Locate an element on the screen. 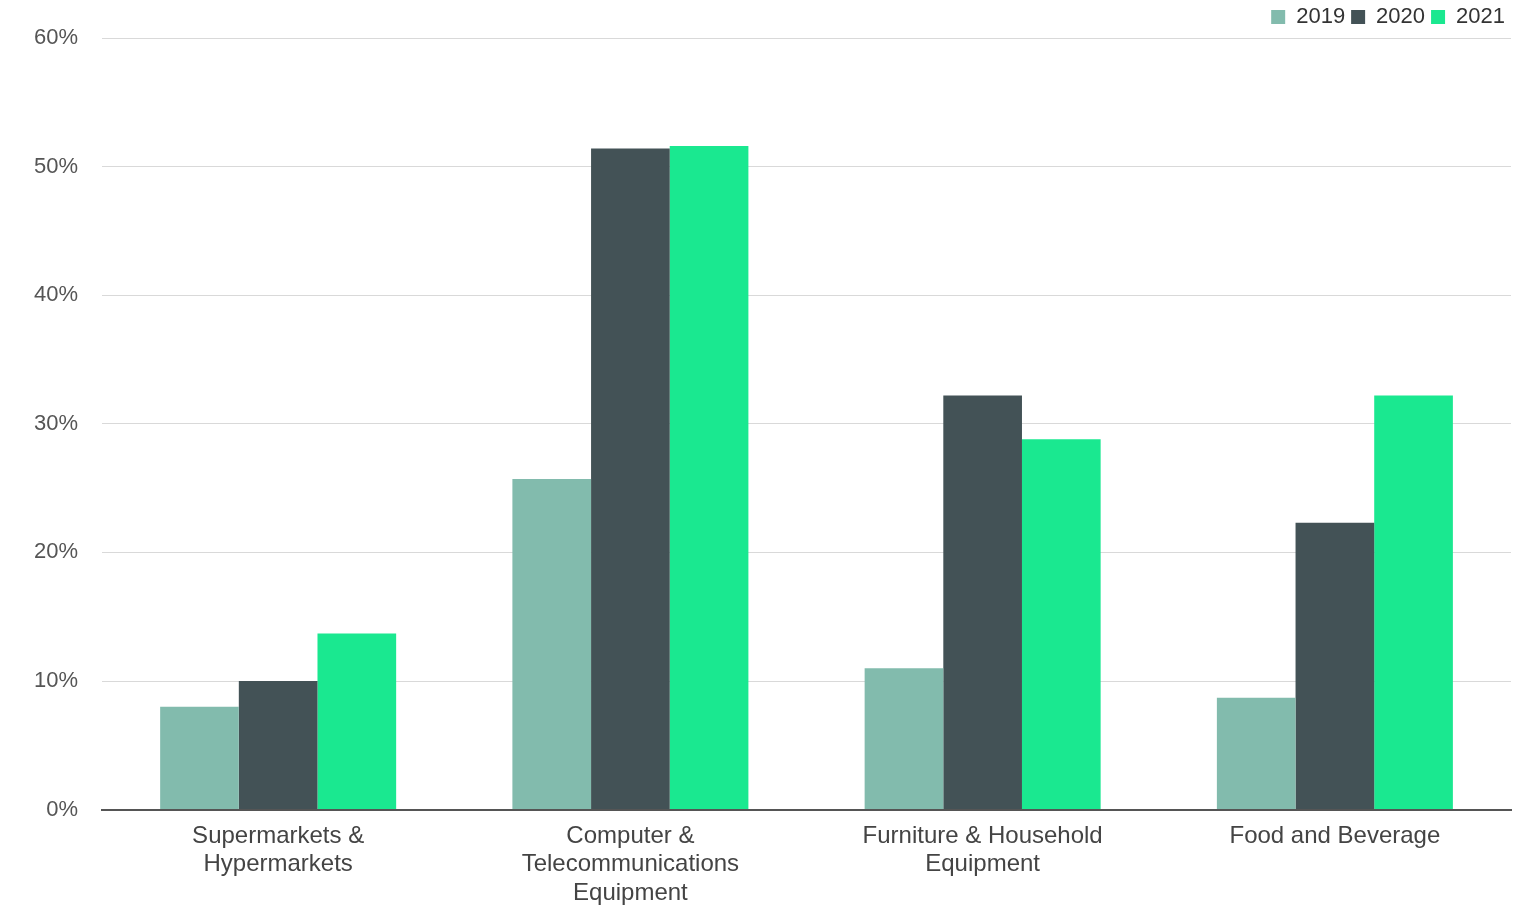 Image resolution: width=1516 pixels, height=920 pixels. y-tick-label: 0% is located at coordinates (62, 808).